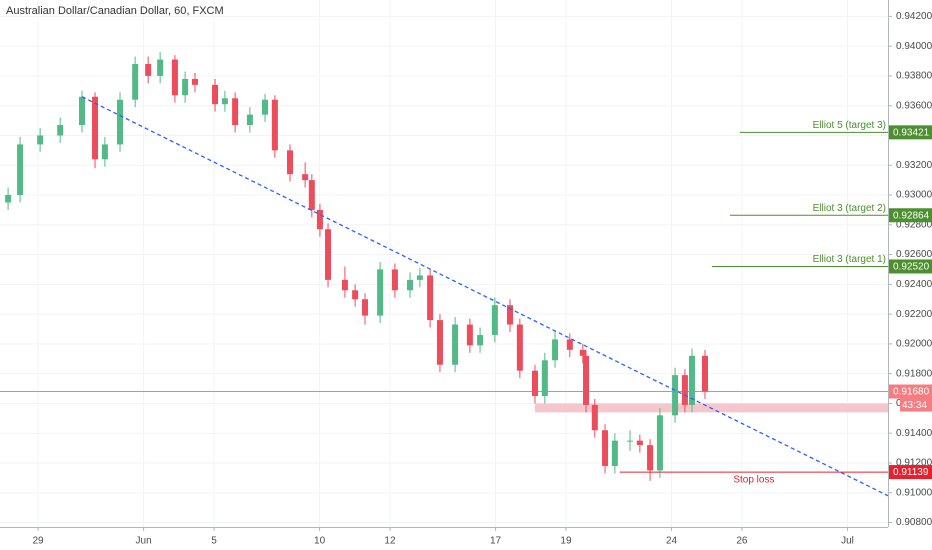  I want to click on y-tick-label: 0.92400, so click(914, 284).